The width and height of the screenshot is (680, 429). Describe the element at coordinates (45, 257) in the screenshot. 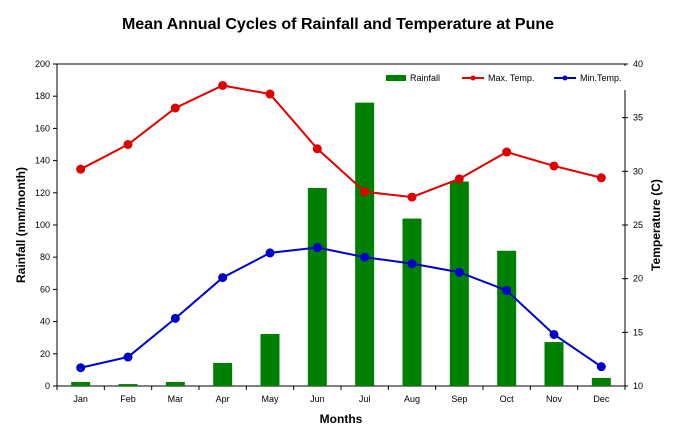

I see `y-tick-label: 80` at that location.